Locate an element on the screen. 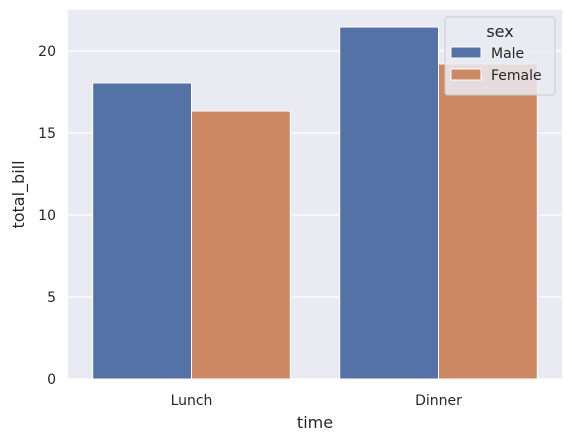 This screenshot has height=441, width=572. legend-swatch-male is located at coordinates (466, 52).